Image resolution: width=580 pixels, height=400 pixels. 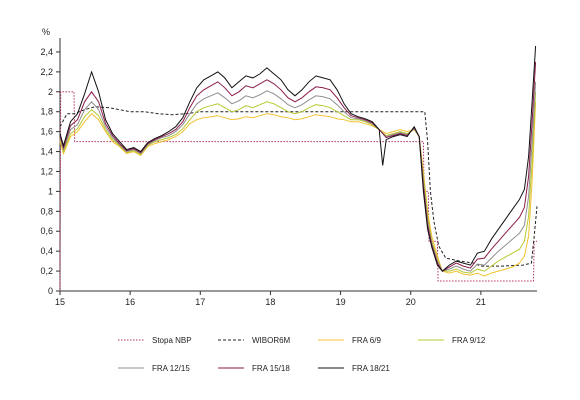 I want to click on y-tick-label: 2,4, so click(x=46, y=52).